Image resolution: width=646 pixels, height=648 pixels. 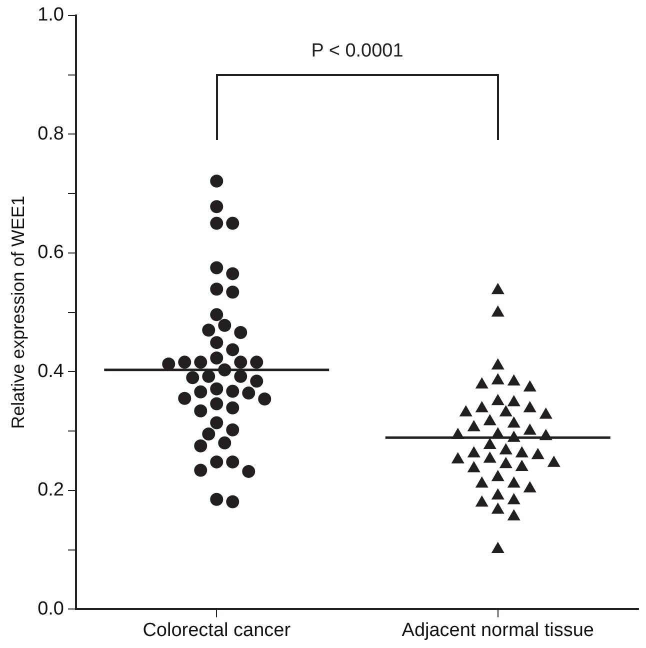 I want to click on y-tick-label: 0.8, so click(x=51, y=133).